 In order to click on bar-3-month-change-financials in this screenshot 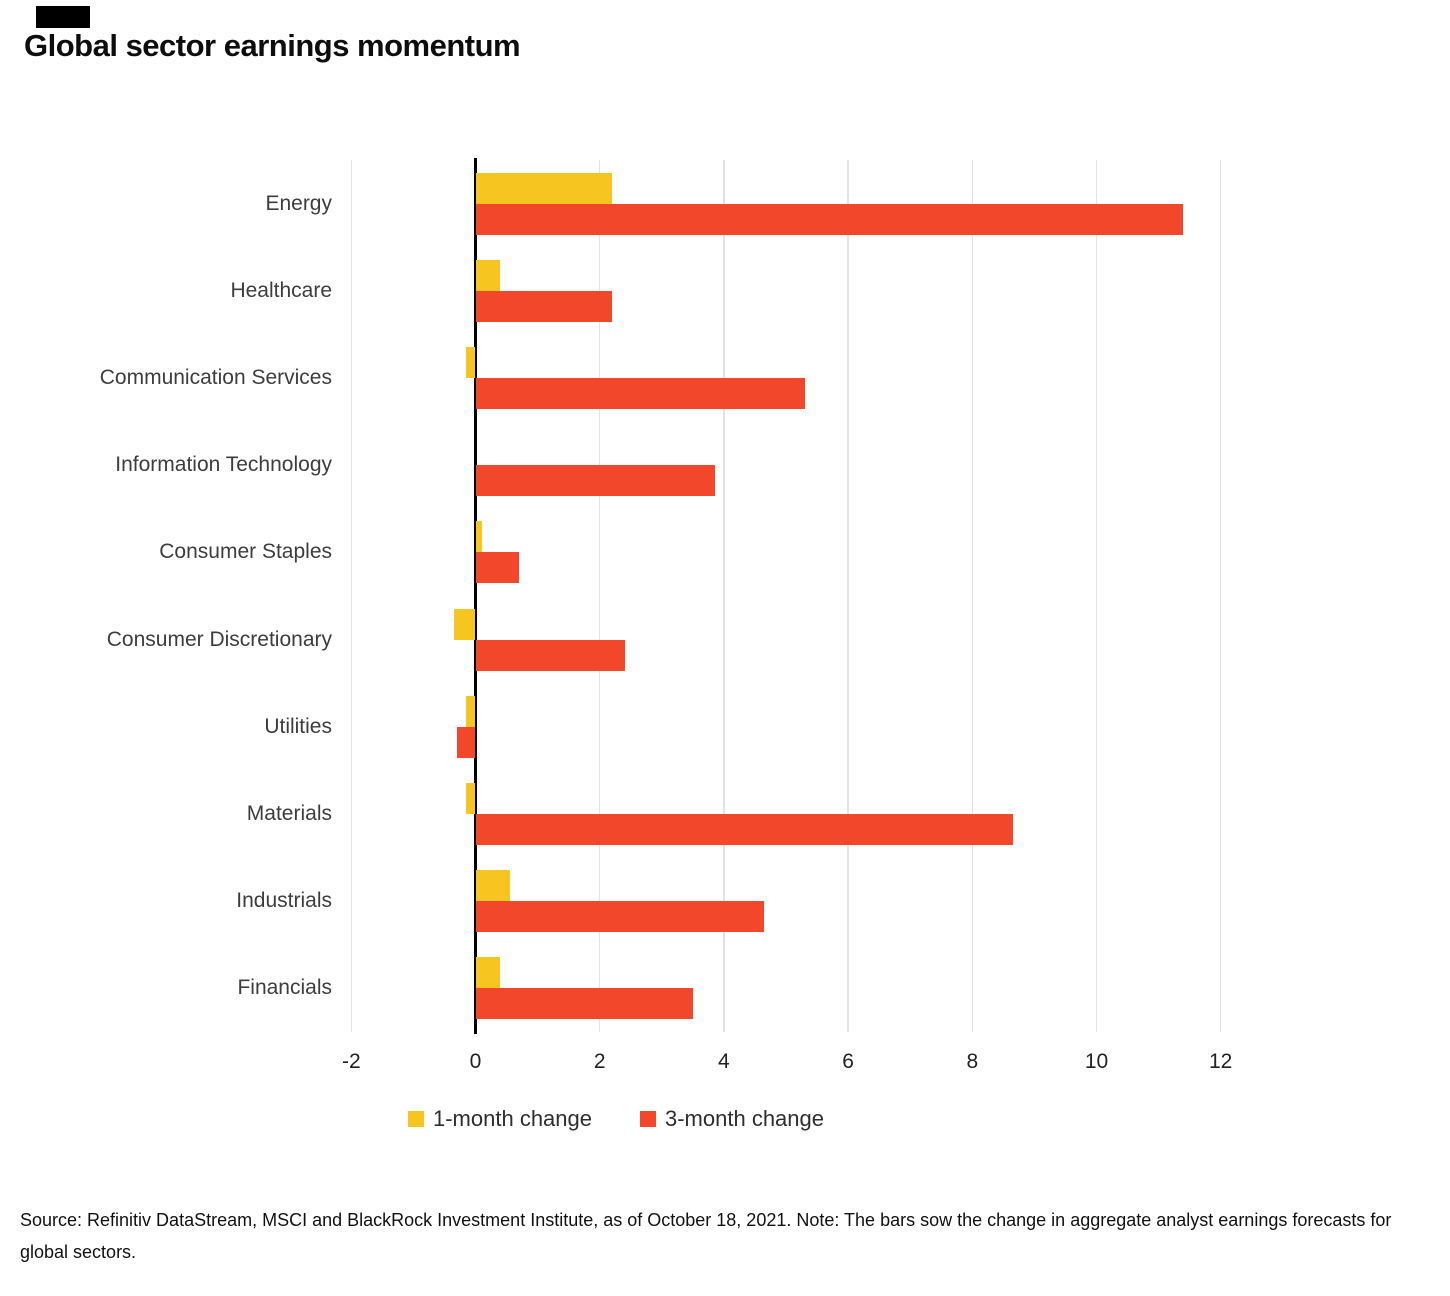, I will do `click(584, 1004)`.